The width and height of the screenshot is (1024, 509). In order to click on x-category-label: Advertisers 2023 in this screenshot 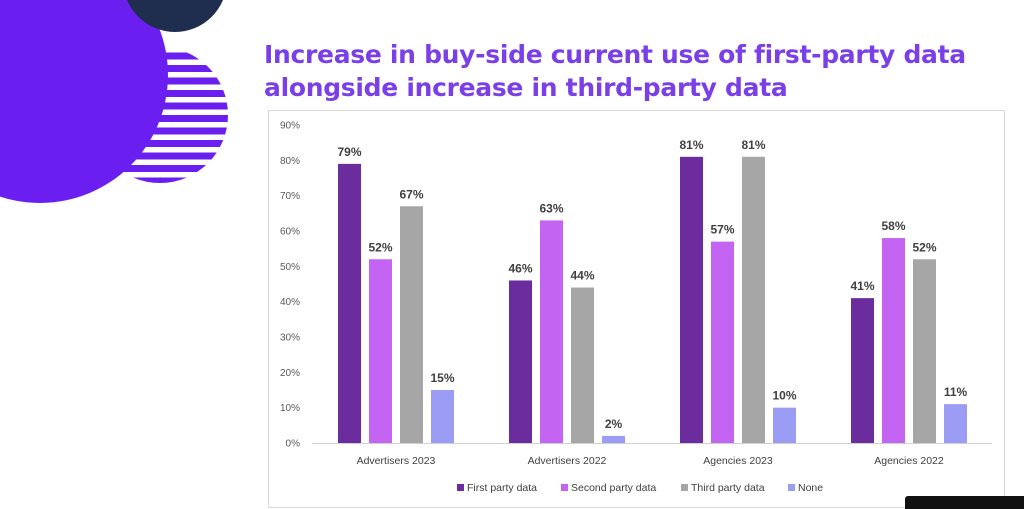, I will do `click(396, 461)`.